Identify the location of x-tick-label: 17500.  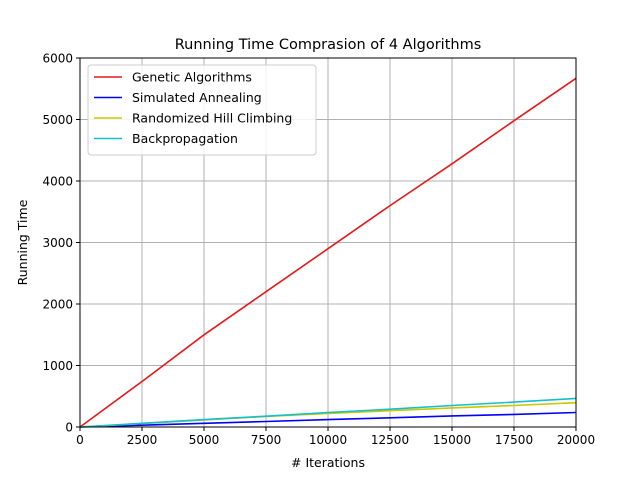
(514, 440).